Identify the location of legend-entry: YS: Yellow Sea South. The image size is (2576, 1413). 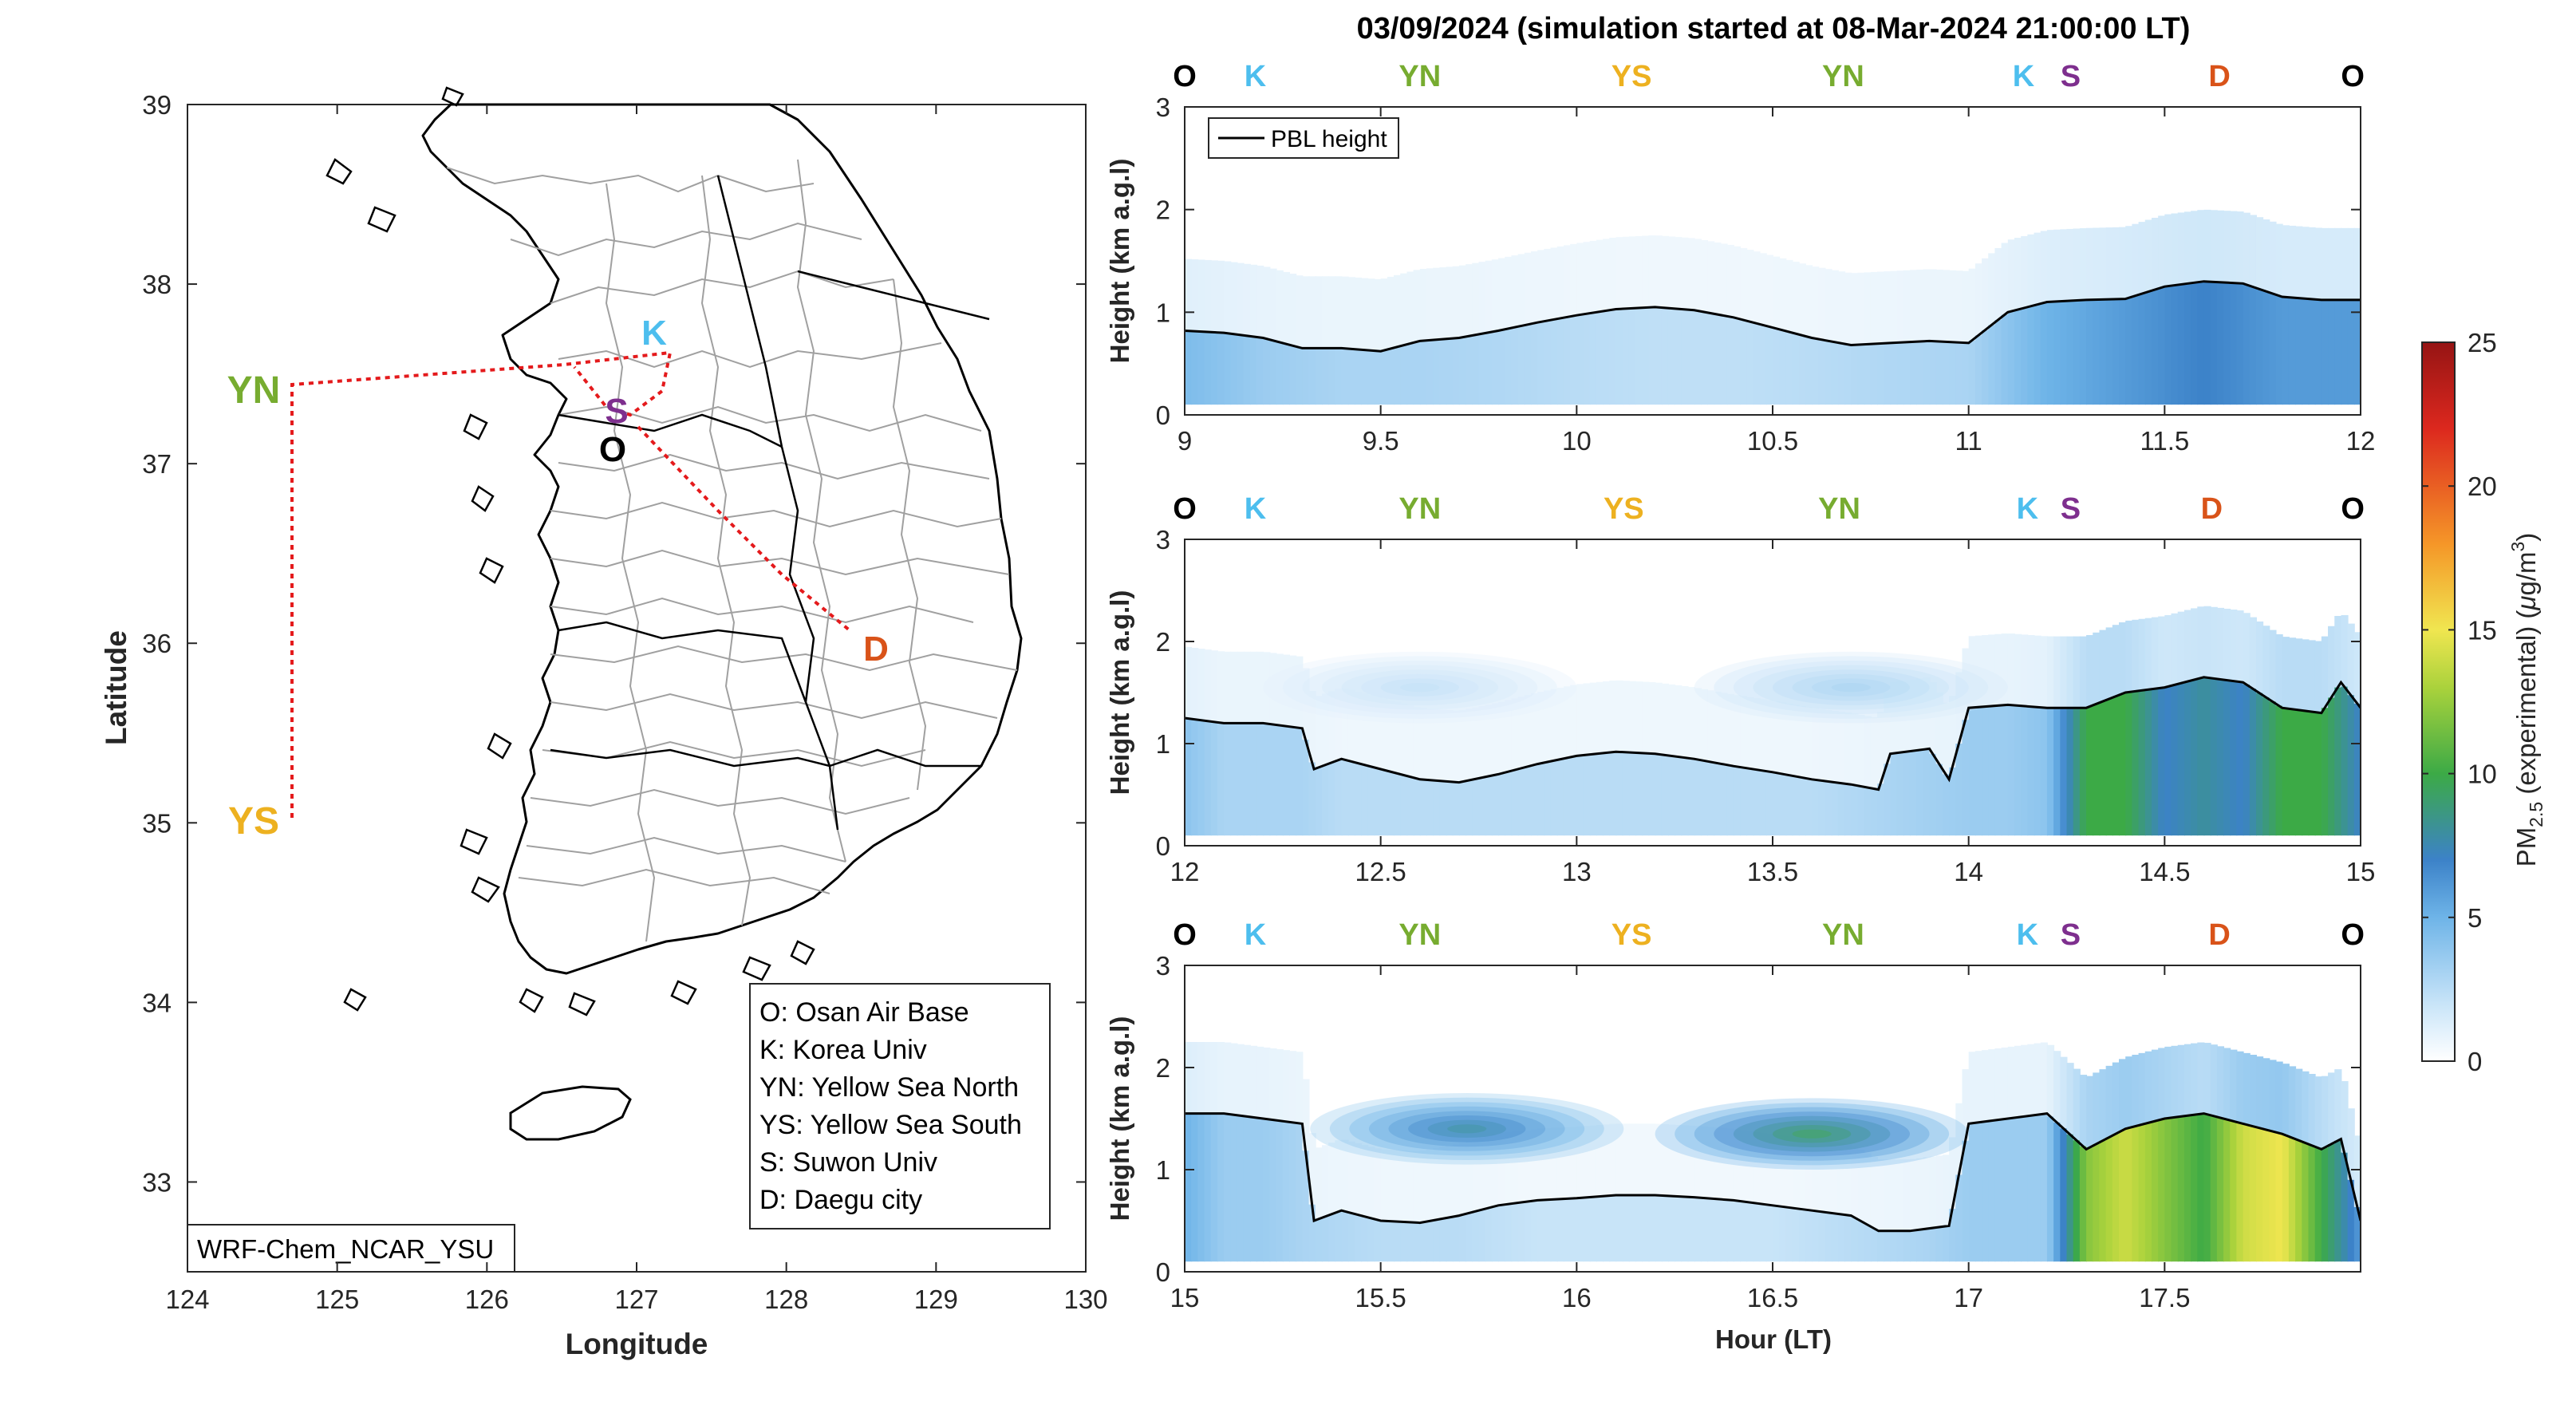
(890, 1125).